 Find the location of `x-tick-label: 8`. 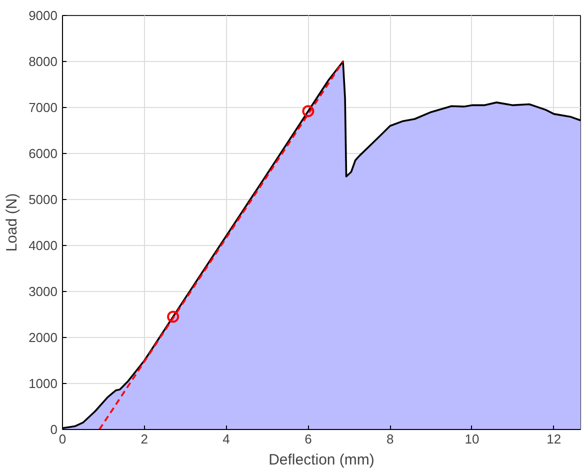

x-tick-label: 8 is located at coordinates (390, 439).